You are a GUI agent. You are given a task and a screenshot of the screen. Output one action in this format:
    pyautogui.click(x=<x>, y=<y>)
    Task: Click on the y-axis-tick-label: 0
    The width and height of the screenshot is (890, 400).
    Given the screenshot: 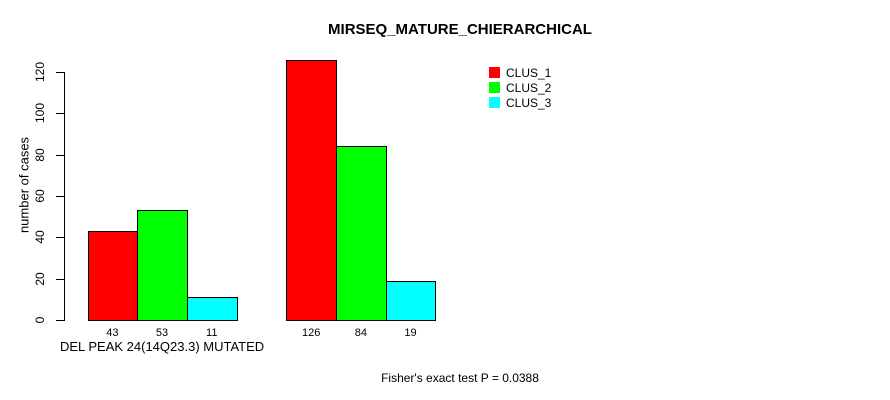 What is the action you would take?
    pyautogui.click(x=40, y=320)
    